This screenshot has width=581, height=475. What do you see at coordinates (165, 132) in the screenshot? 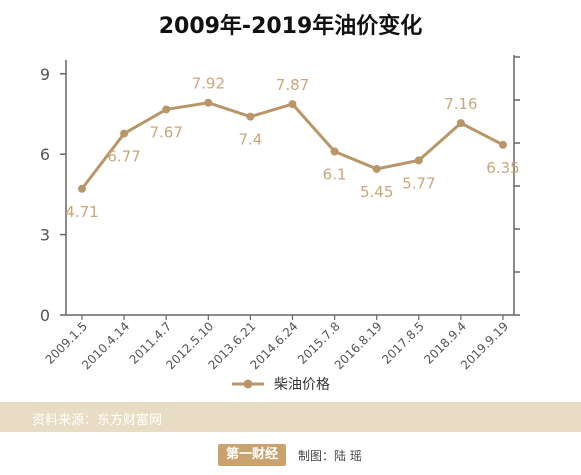
I see `data-label: 7.67` at bounding box center [165, 132].